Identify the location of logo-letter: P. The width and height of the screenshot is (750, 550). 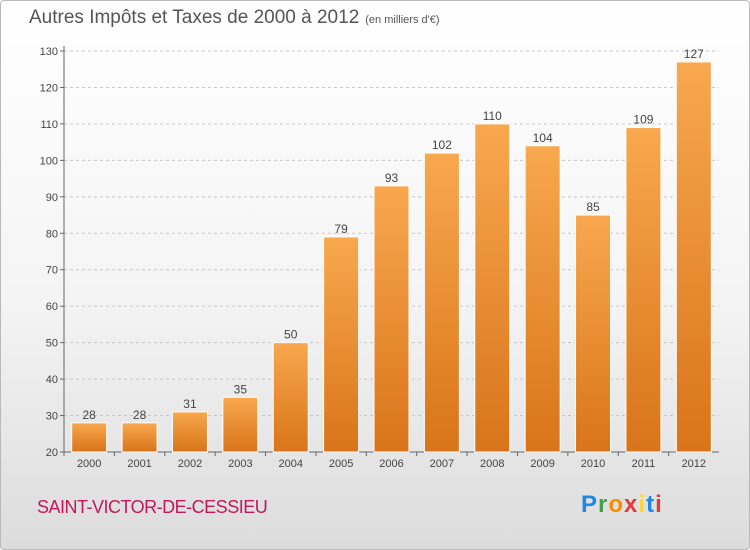
(590, 504).